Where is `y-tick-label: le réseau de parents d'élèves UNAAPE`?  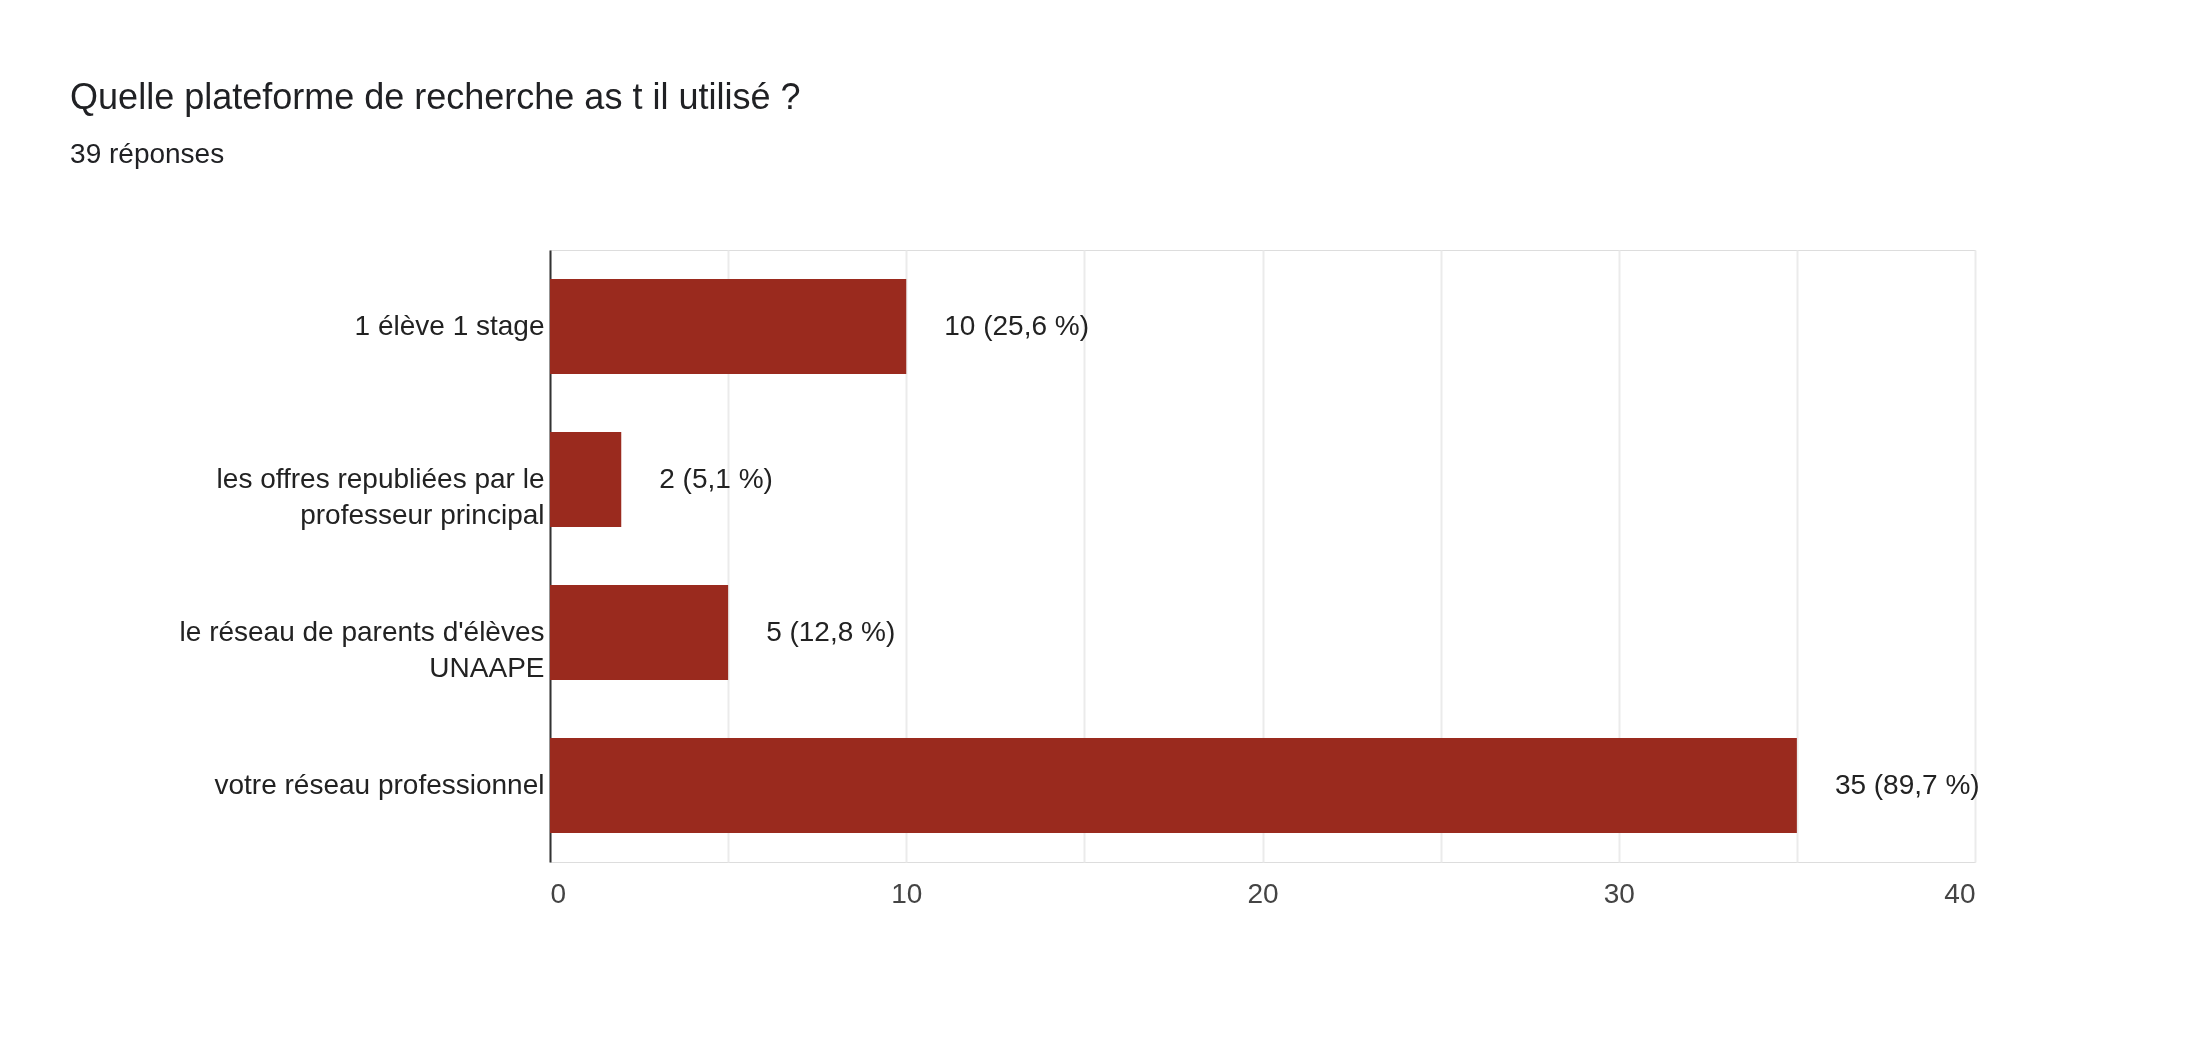 y-tick-label: le réseau de parents d'élèves UNAAPE is located at coordinates (362, 649).